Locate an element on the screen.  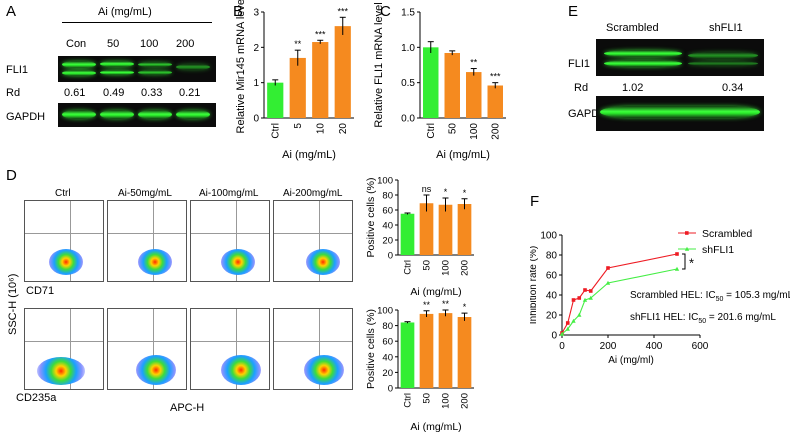
lane-label: Scrambled is located at coordinates (632, 28).